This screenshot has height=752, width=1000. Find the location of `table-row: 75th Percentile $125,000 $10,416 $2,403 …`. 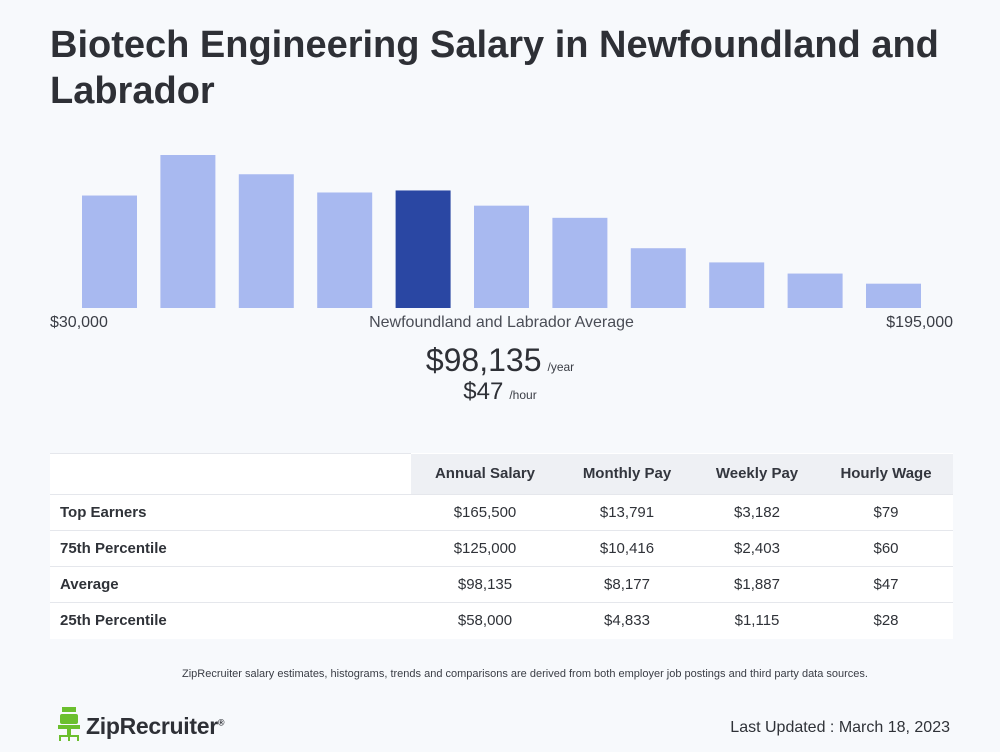

table-row: 75th Percentile $125,000 $10,416 $2,403 … is located at coordinates (501, 548).